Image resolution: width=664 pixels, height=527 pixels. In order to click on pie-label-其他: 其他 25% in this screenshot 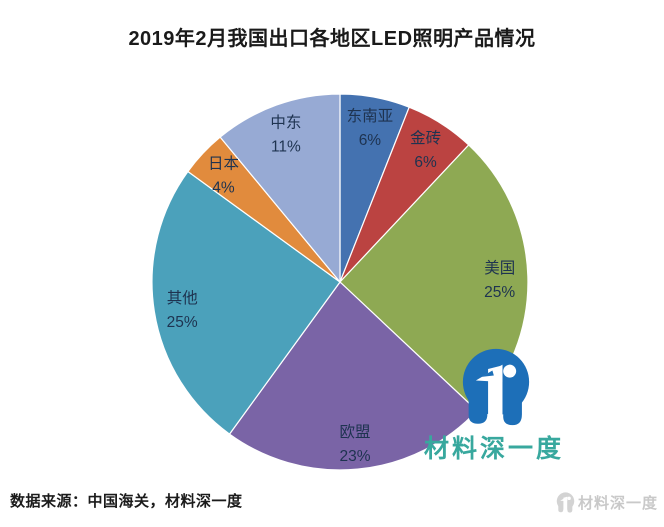, I will do `click(182, 310)`.